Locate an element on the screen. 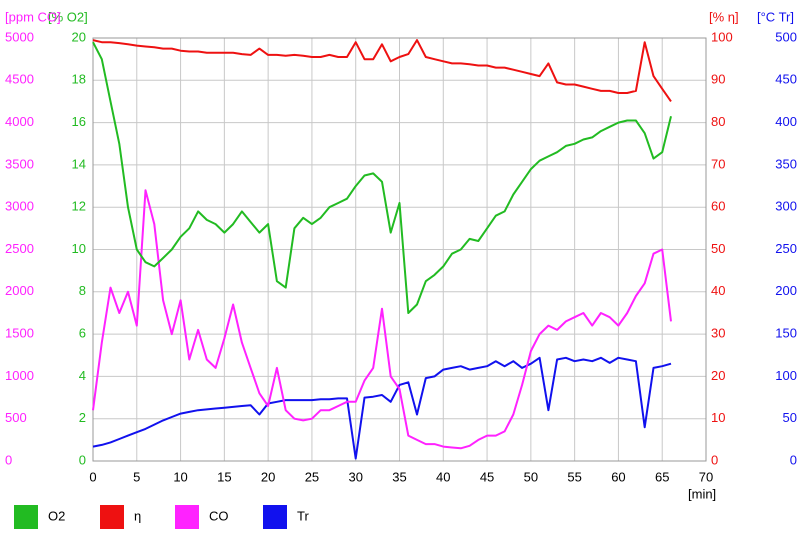 This screenshot has width=800, height=533. x-tick-label: 65 is located at coordinates (662, 476).